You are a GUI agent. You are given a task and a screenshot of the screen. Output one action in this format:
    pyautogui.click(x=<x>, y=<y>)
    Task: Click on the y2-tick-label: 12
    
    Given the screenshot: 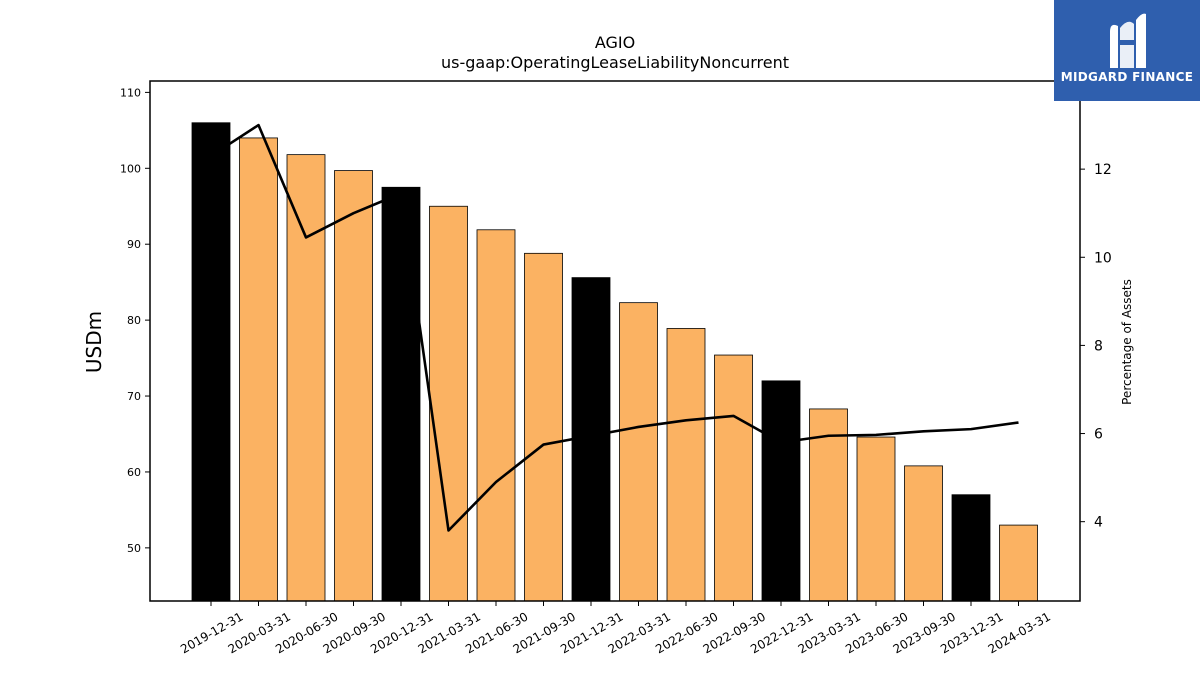 What is the action you would take?
    pyautogui.click(x=1103, y=170)
    